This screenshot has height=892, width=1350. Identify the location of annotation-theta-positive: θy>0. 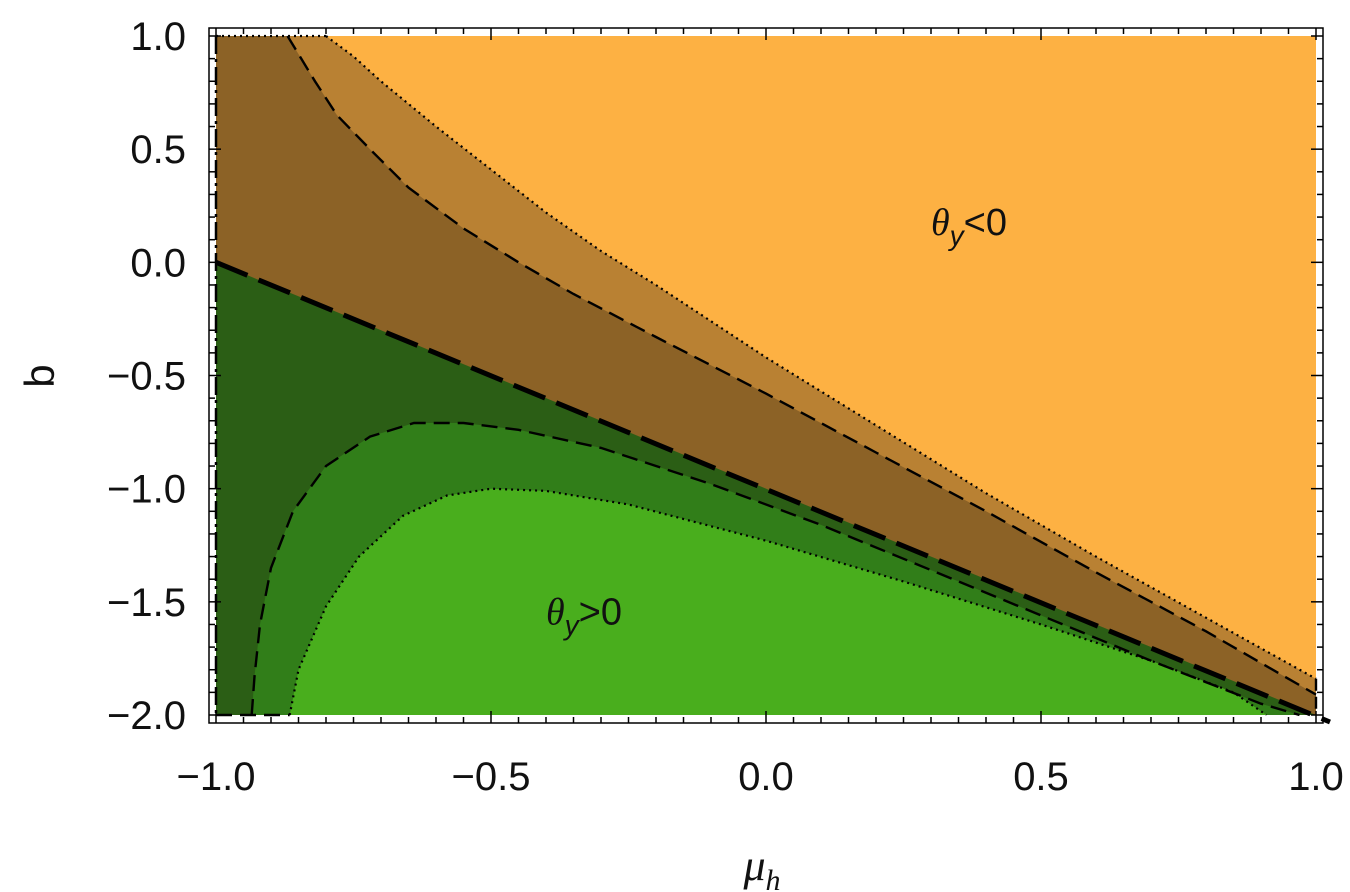
(584, 615).